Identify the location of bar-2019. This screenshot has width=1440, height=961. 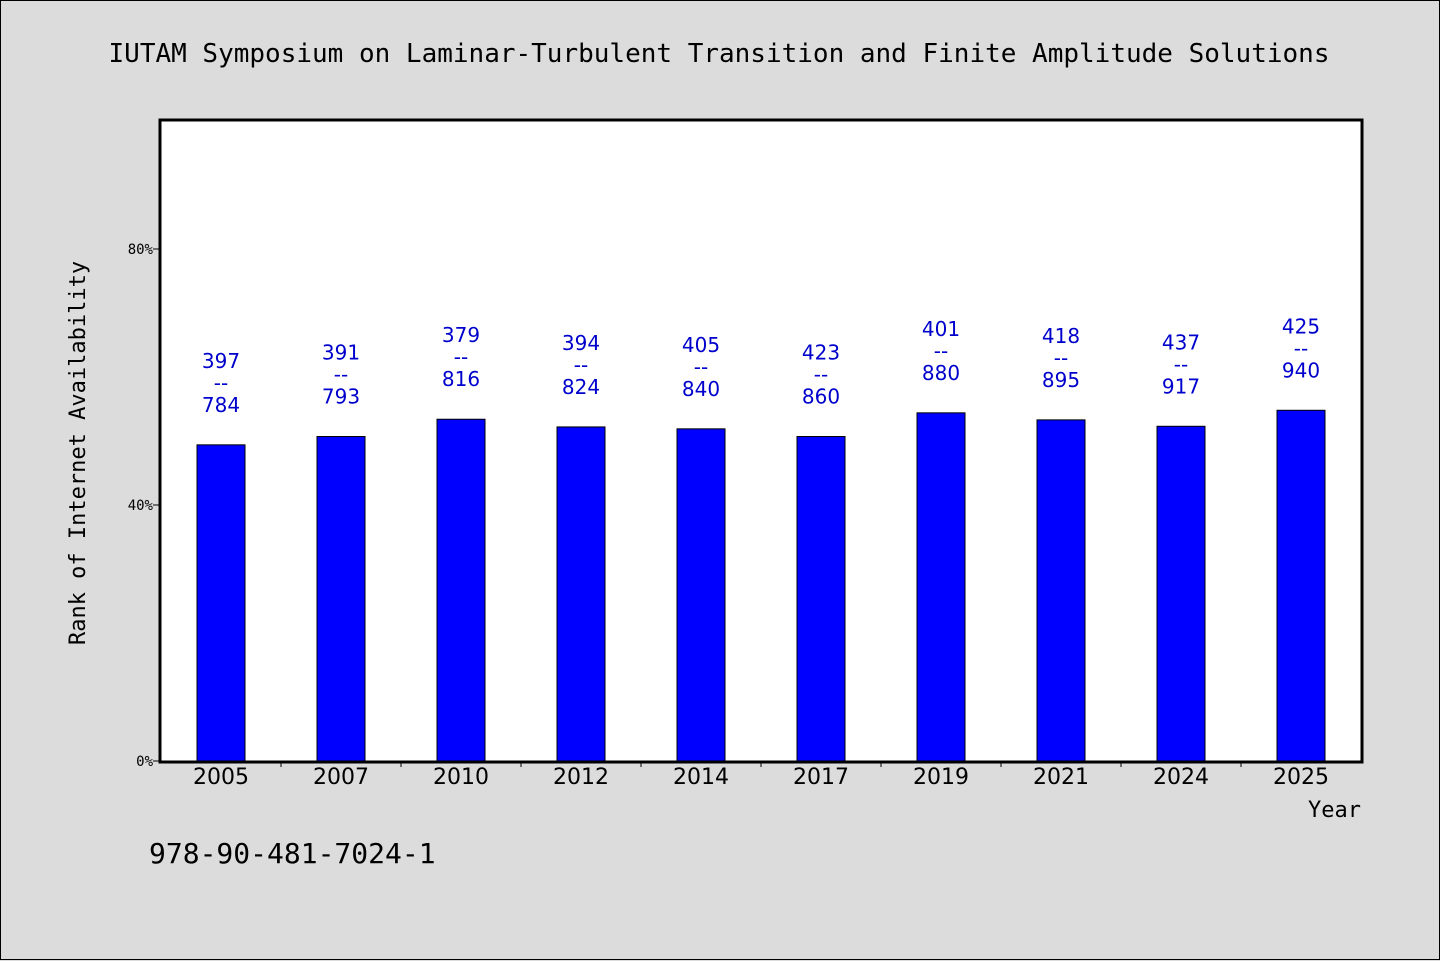
(941, 587).